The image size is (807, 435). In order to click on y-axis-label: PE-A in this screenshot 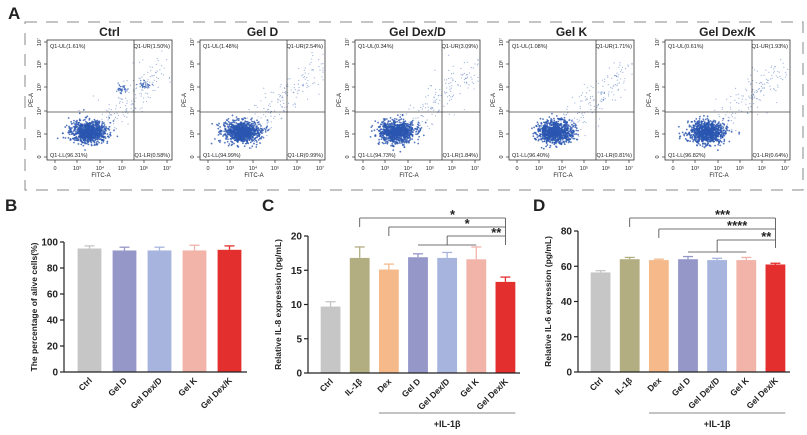, I will do `click(32, 100)`.